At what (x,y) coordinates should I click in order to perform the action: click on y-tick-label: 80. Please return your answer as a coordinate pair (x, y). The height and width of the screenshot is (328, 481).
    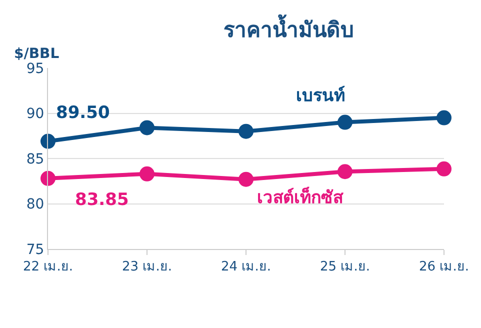
    Looking at the image, I should click on (35, 204).